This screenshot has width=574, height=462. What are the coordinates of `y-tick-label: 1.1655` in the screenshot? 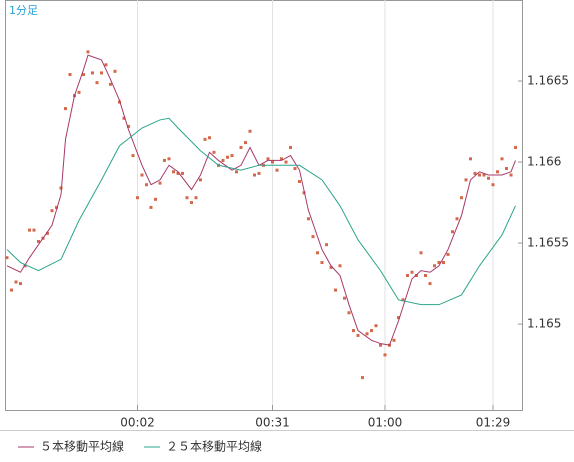 It's located at (548, 243).